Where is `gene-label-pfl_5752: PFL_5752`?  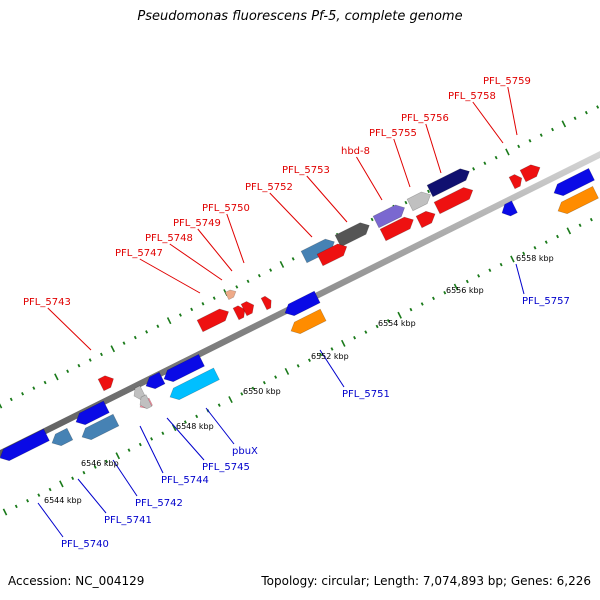 gene-label-pfl_5752: PFL_5752 is located at coordinates (269, 187).